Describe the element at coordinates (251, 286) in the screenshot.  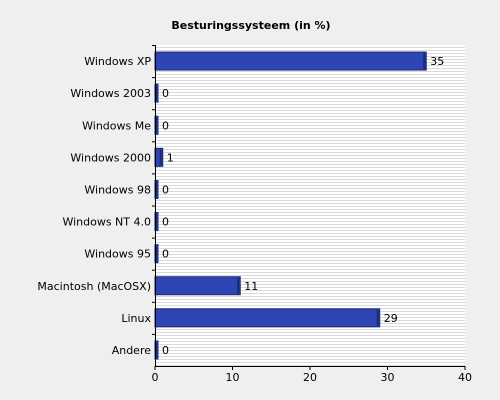
I see `value-label: 11` at that location.